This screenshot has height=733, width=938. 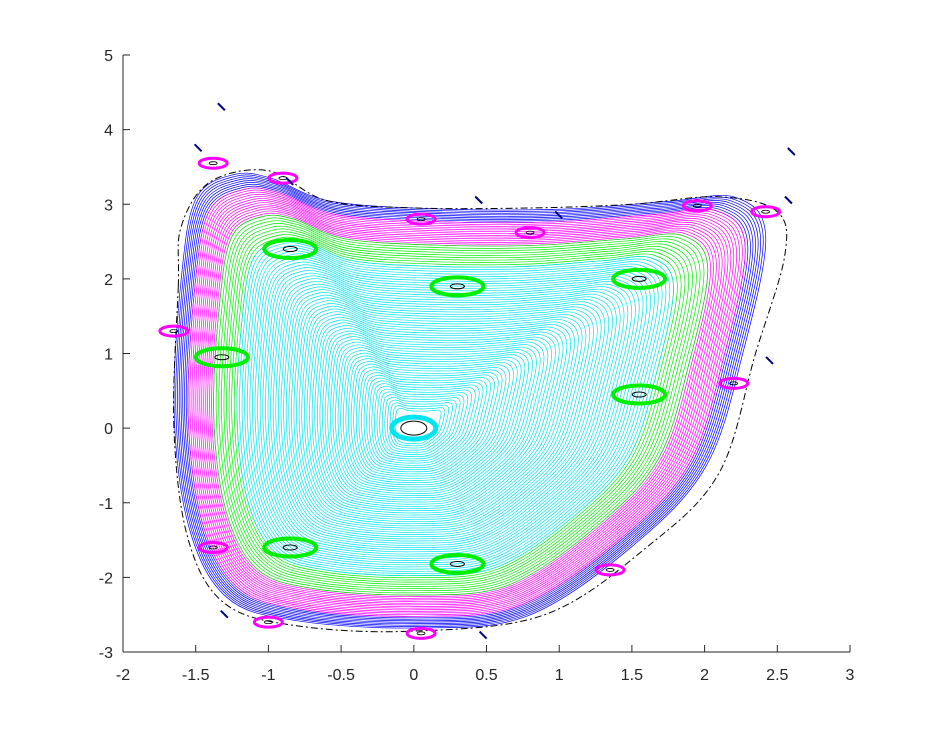 What do you see at coordinates (108, 131) in the screenshot?
I see `y-tick-label: 4` at bounding box center [108, 131].